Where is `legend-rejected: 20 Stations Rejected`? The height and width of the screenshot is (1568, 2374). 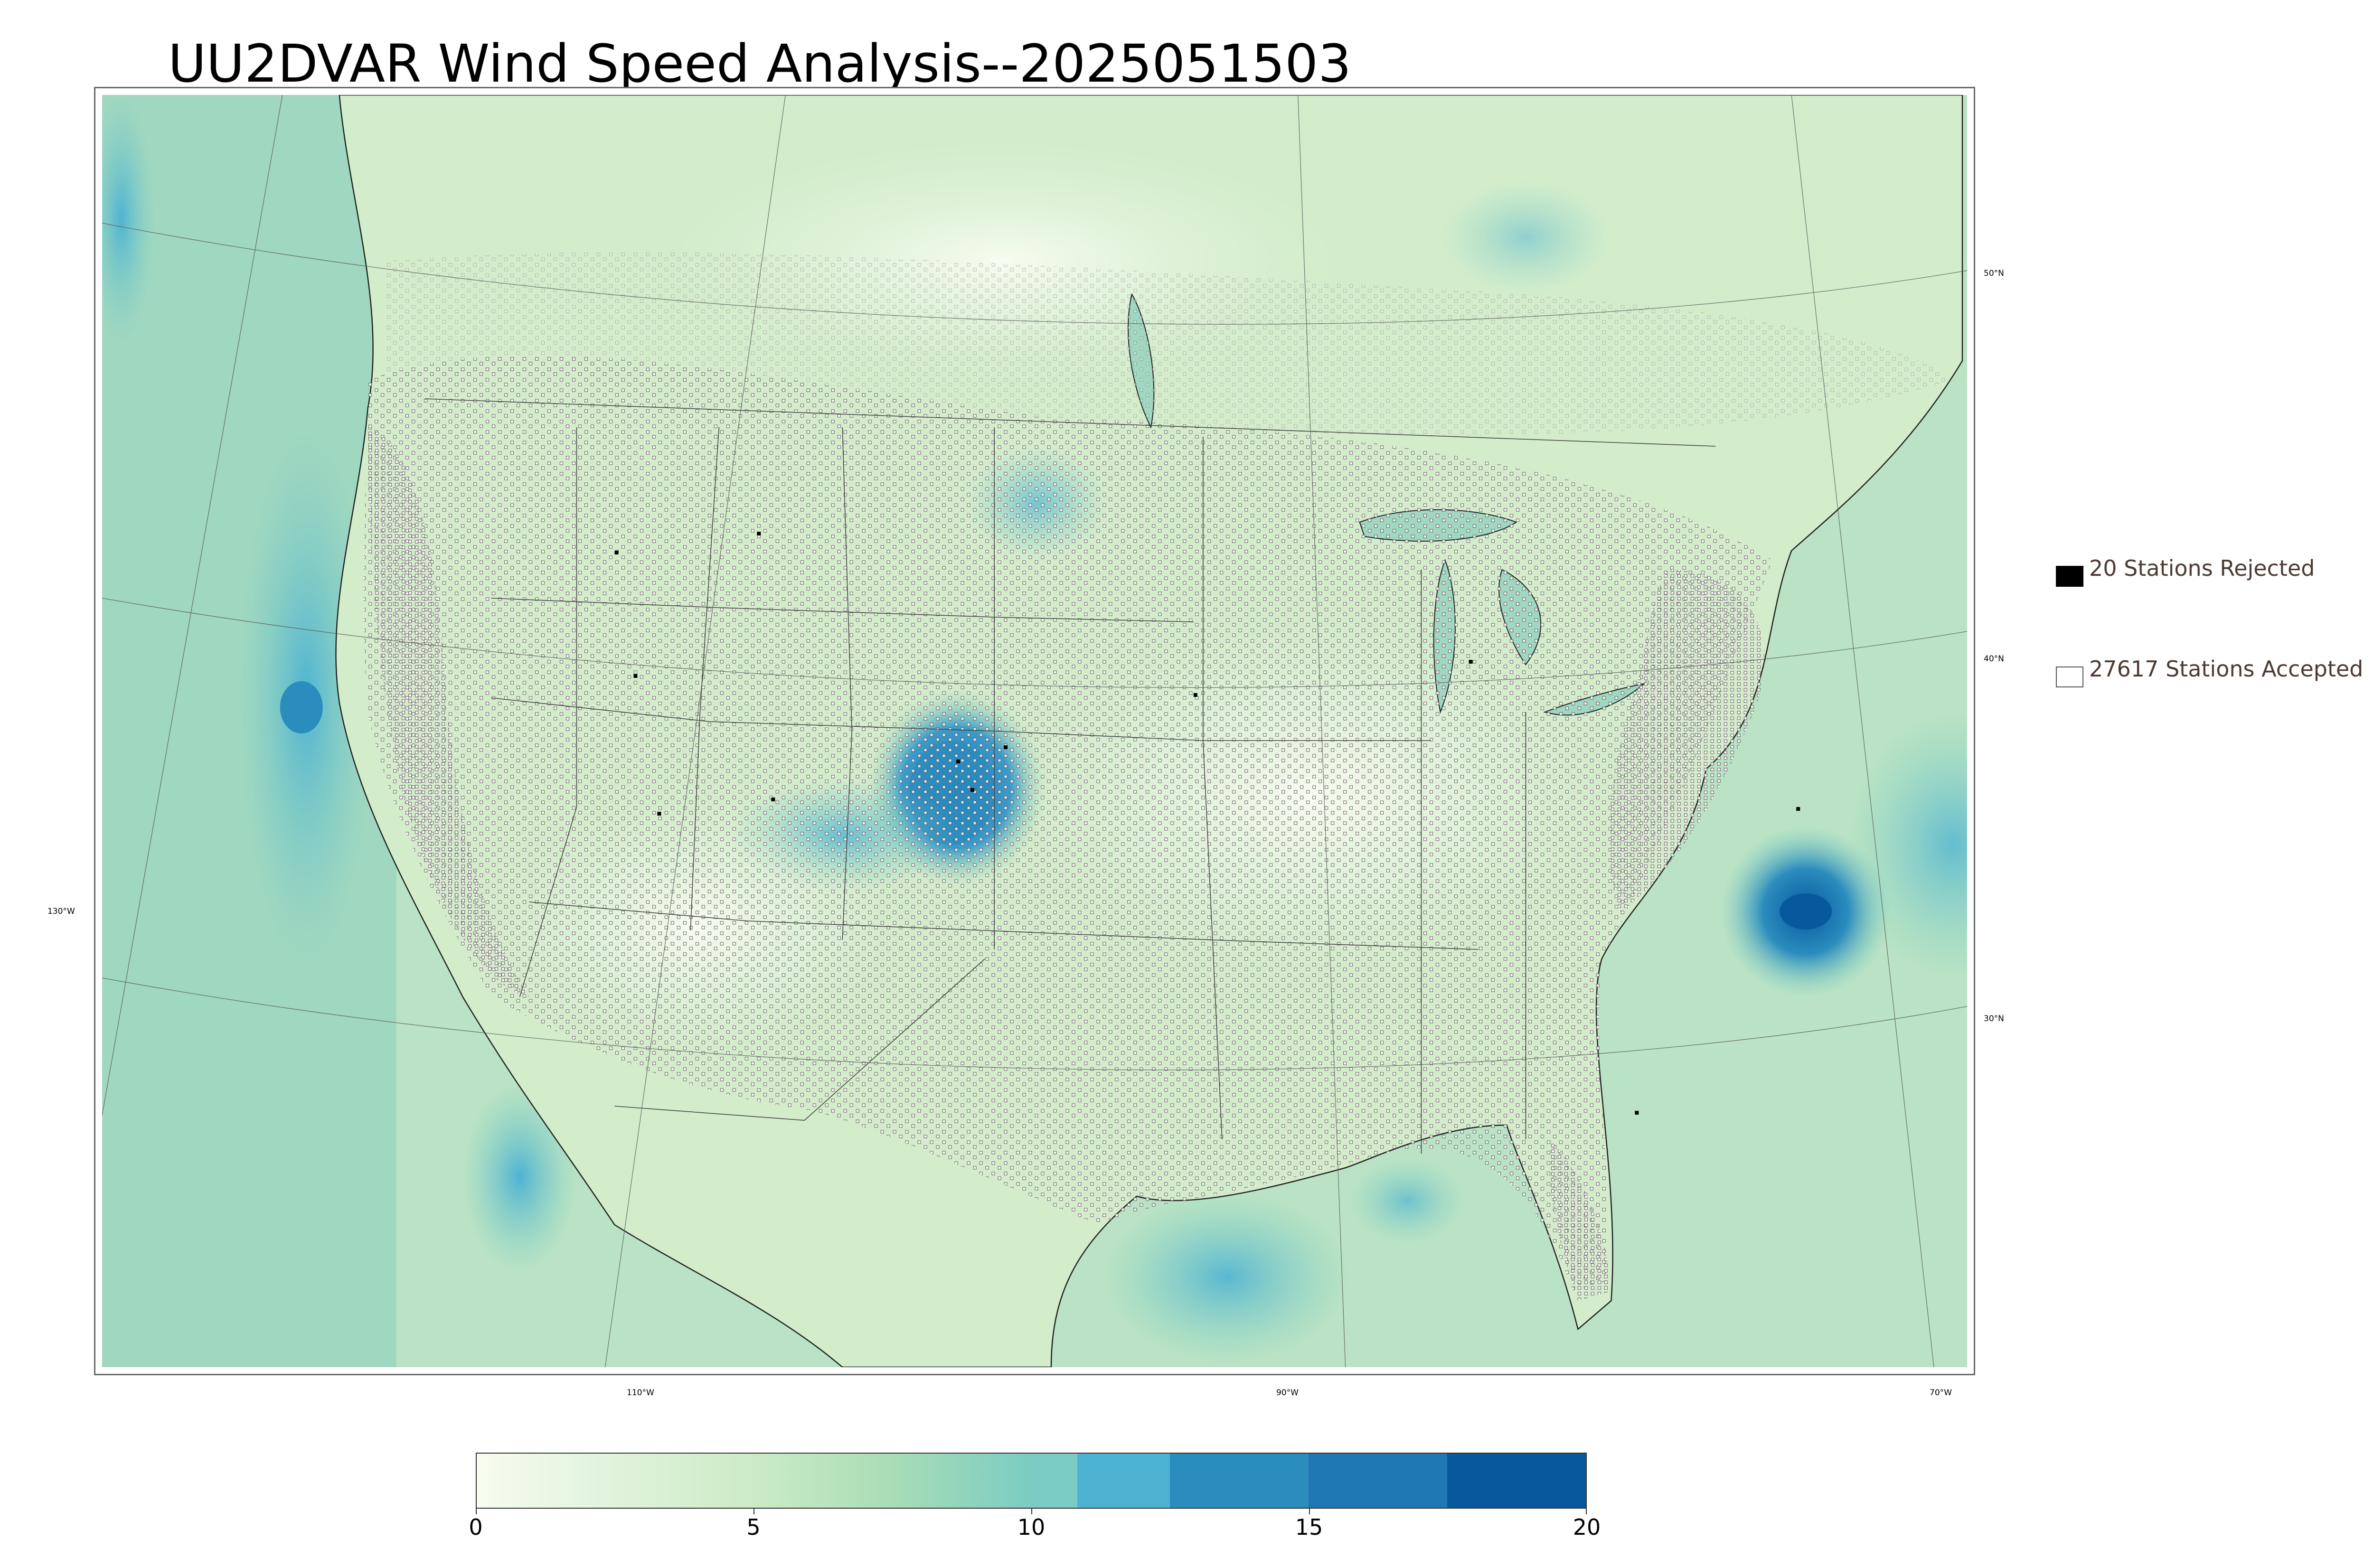 legend-rejected: 20 Stations Rejected is located at coordinates (2215, 571).